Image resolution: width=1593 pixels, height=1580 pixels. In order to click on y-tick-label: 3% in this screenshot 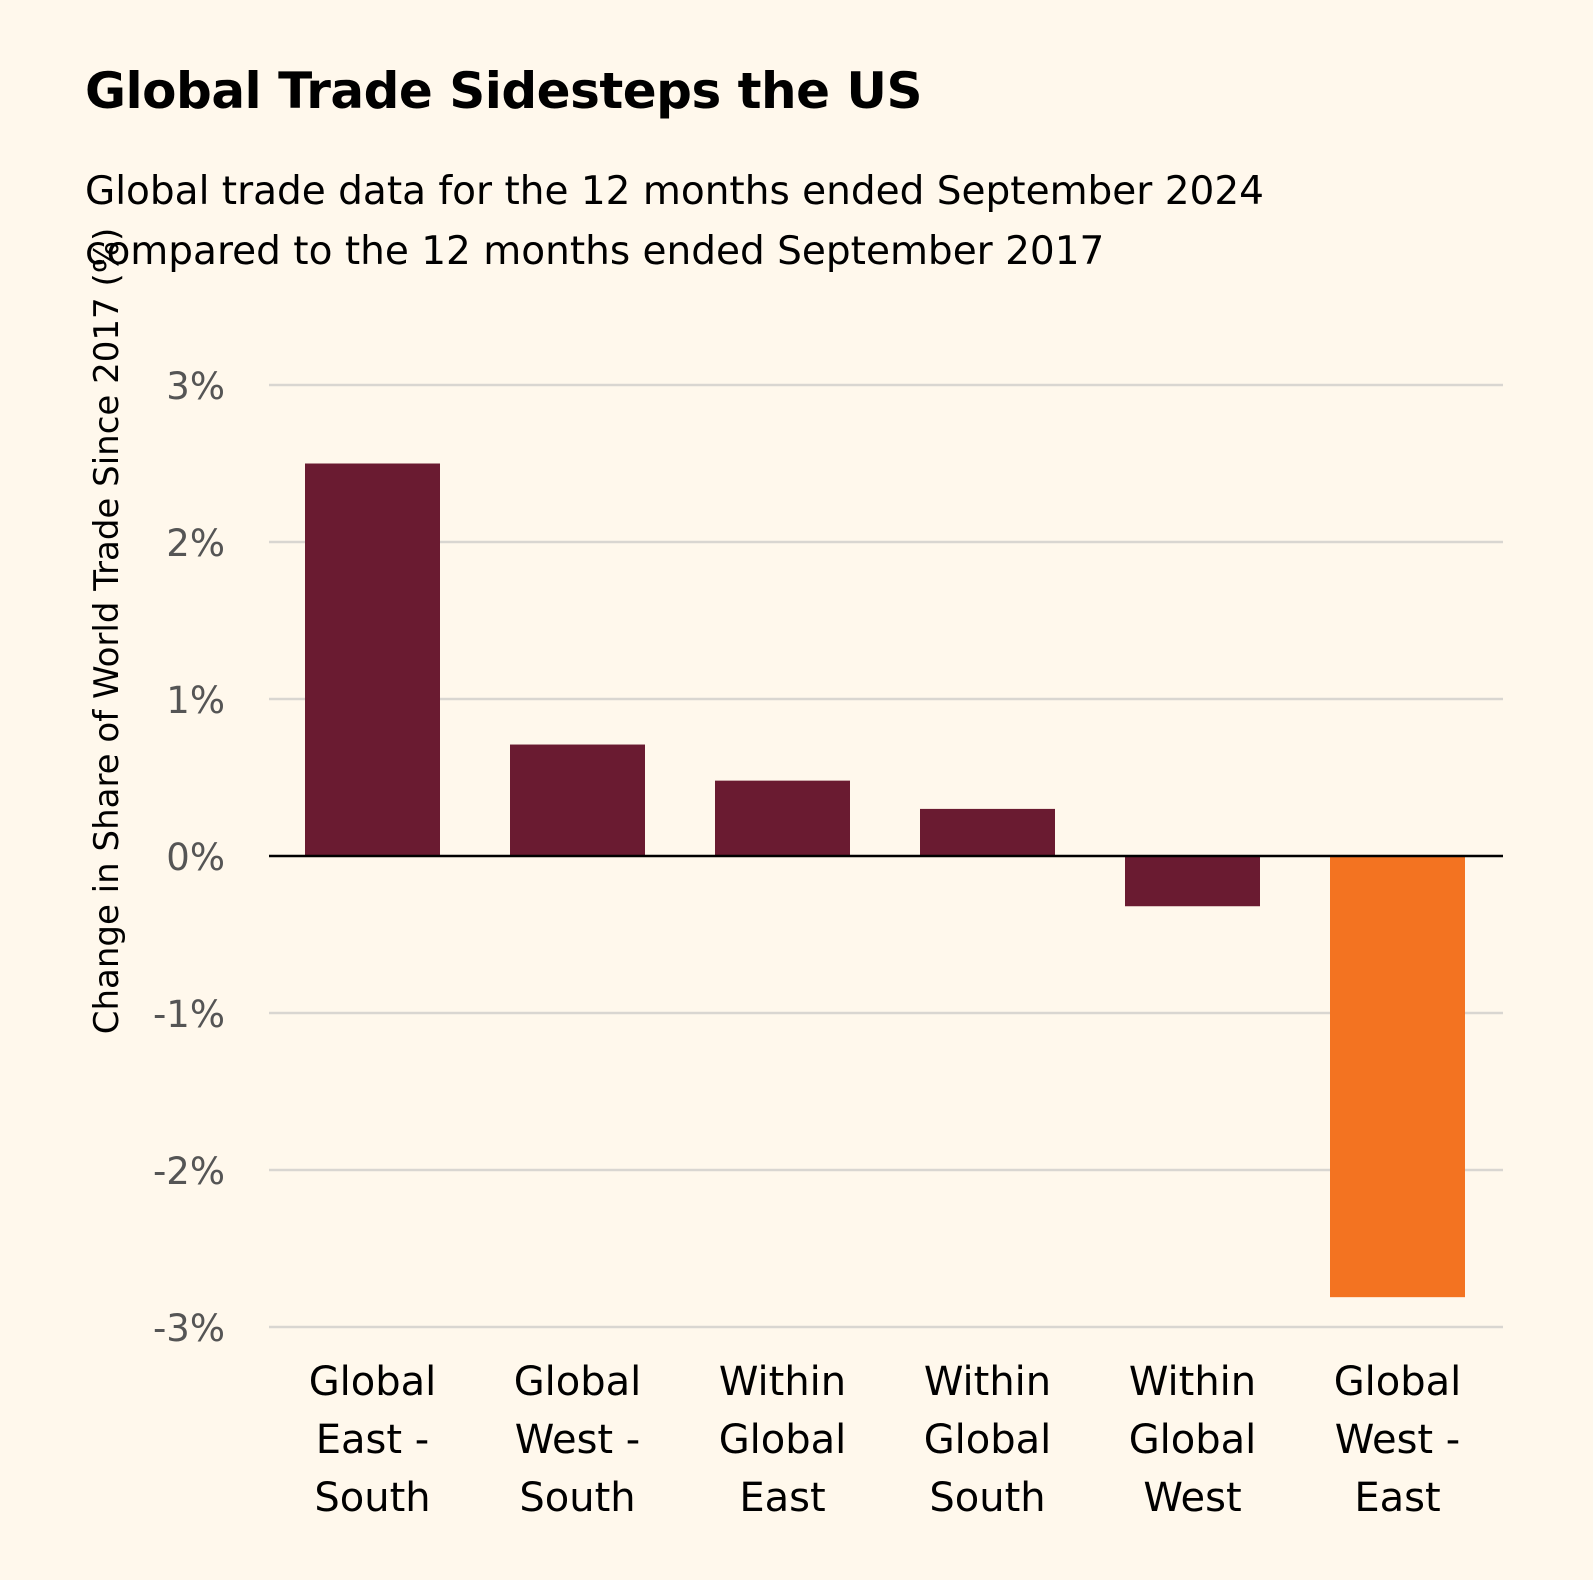, I will do `click(195, 386)`.